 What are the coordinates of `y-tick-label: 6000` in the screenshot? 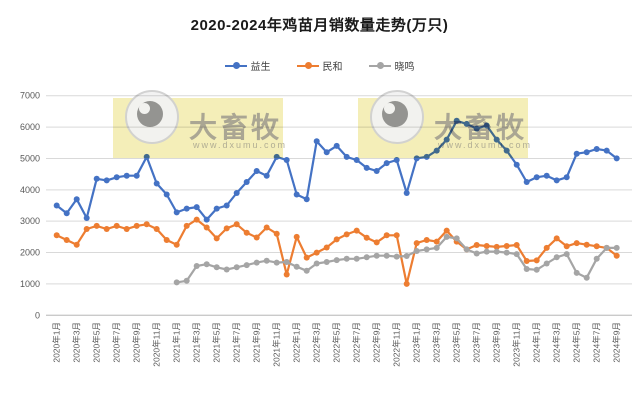 It's located at (30, 127).